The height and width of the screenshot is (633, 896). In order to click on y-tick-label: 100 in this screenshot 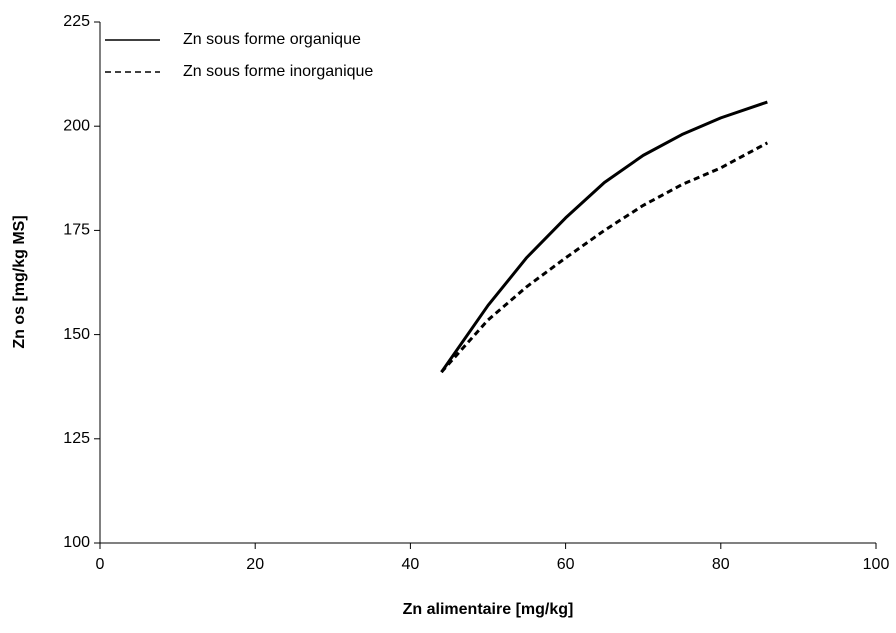, I will do `click(76, 542)`.